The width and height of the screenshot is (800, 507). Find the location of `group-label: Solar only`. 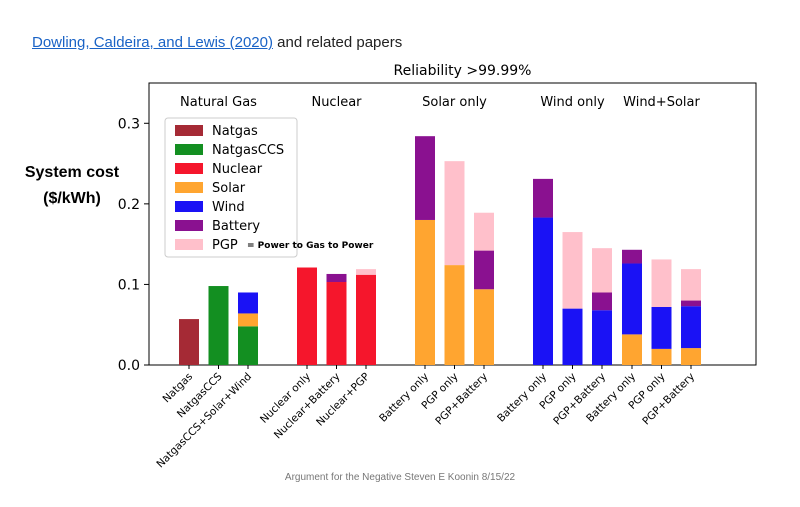

group-label: Solar only is located at coordinates (454, 102).